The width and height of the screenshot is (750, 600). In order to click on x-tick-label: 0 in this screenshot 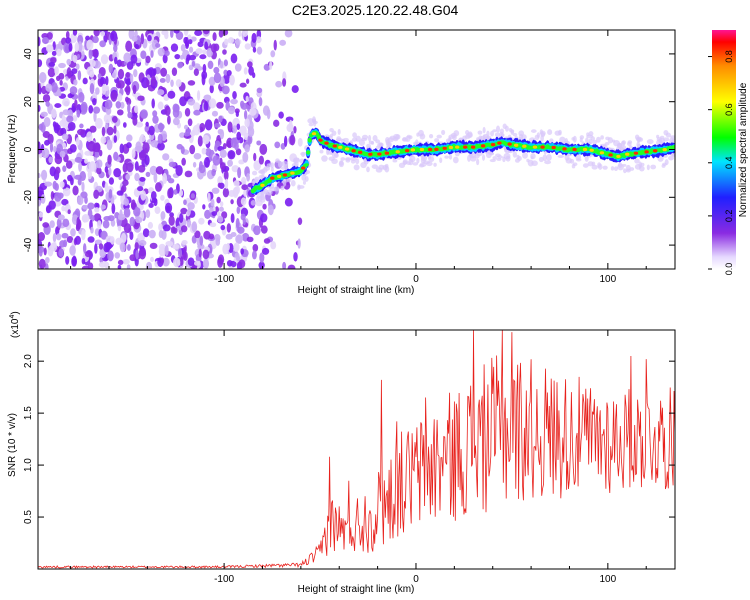, I will do `click(416, 579)`.